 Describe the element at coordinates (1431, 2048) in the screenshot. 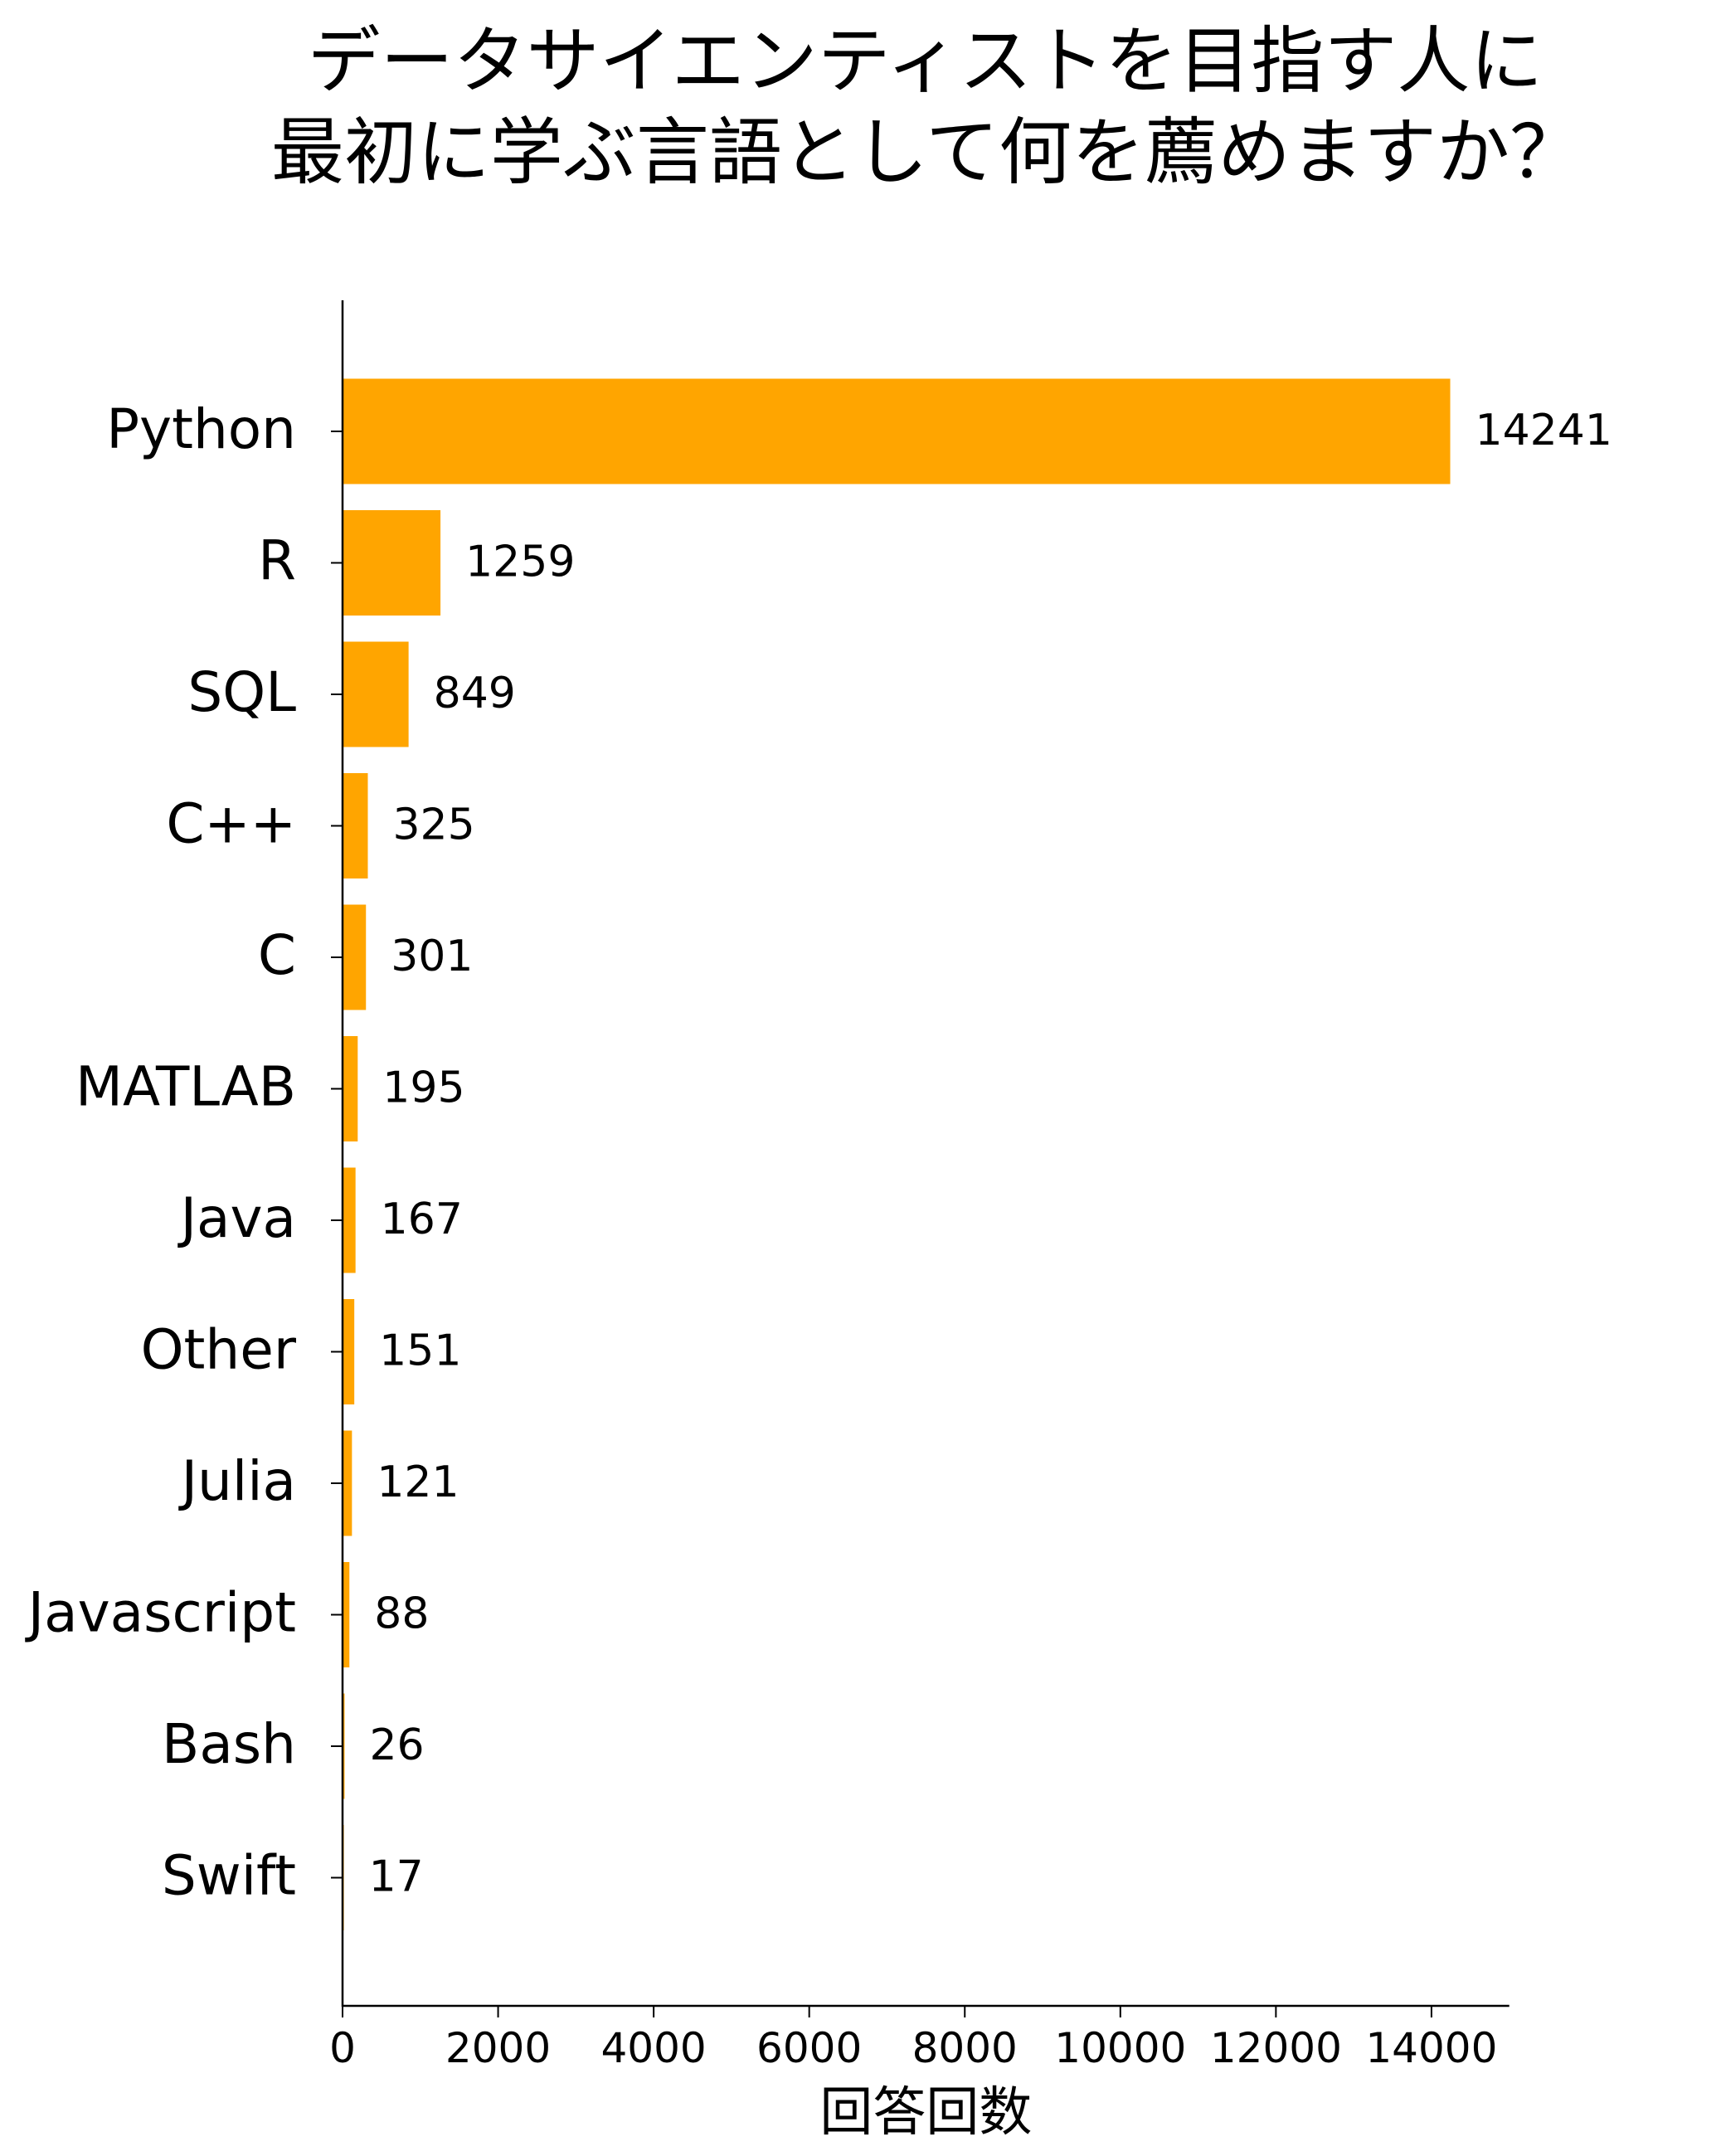

I see `x-tick-label: 14000` at that location.